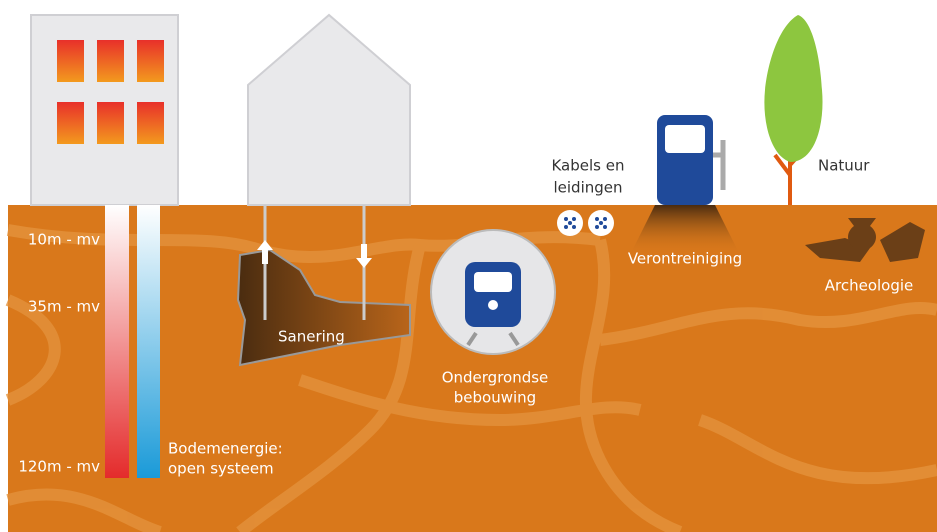 The image size is (937, 532). I want to click on train, so click(493, 294).